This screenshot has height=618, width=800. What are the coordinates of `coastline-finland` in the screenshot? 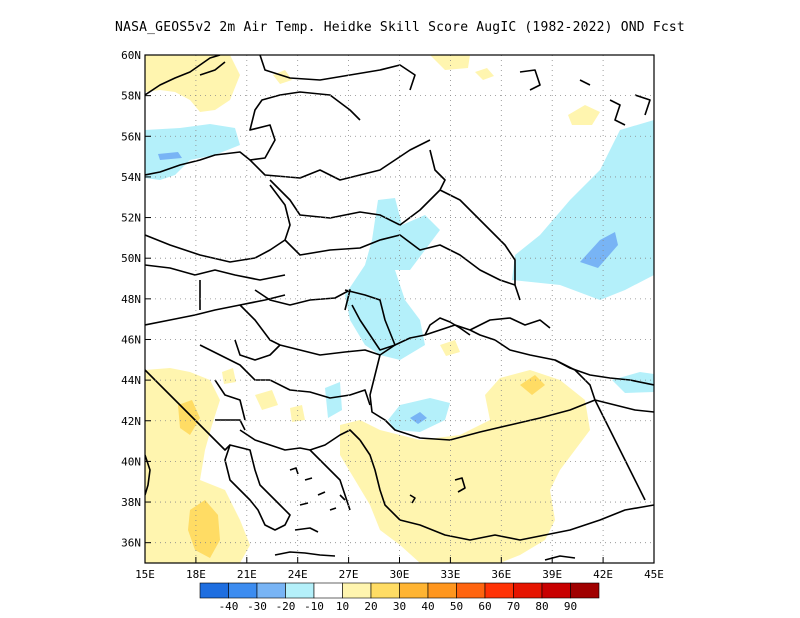 It's located at (337, 73).